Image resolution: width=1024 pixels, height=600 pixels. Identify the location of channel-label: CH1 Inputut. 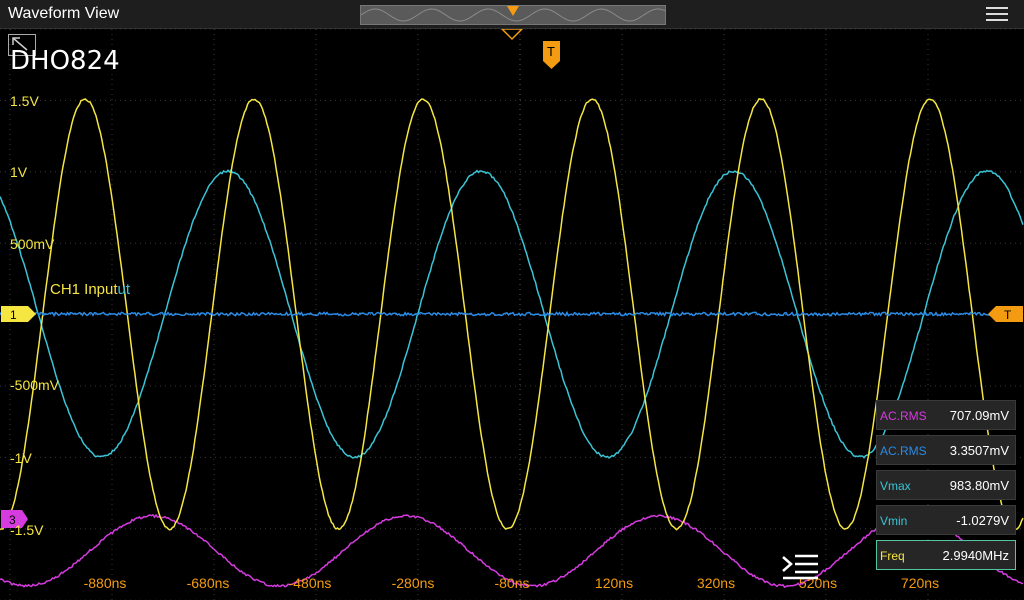
(90, 289).